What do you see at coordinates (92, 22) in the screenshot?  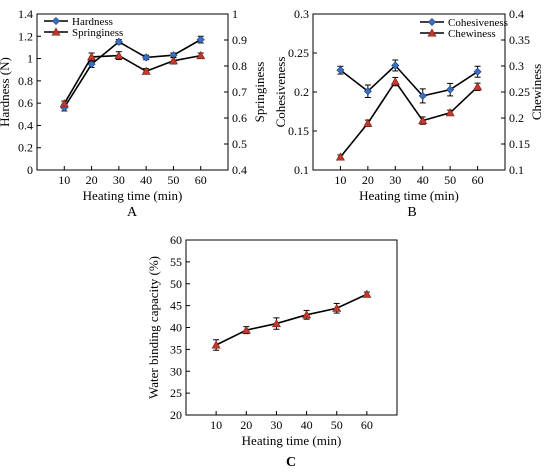 I see `legend-label: Hardness` at bounding box center [92, 22].